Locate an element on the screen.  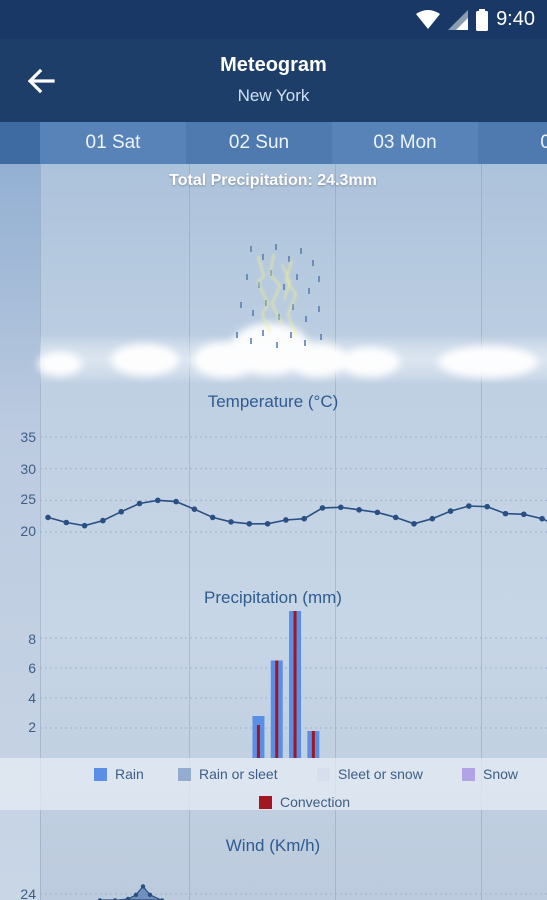
wifi-icon is located at coordinates (428, 19).